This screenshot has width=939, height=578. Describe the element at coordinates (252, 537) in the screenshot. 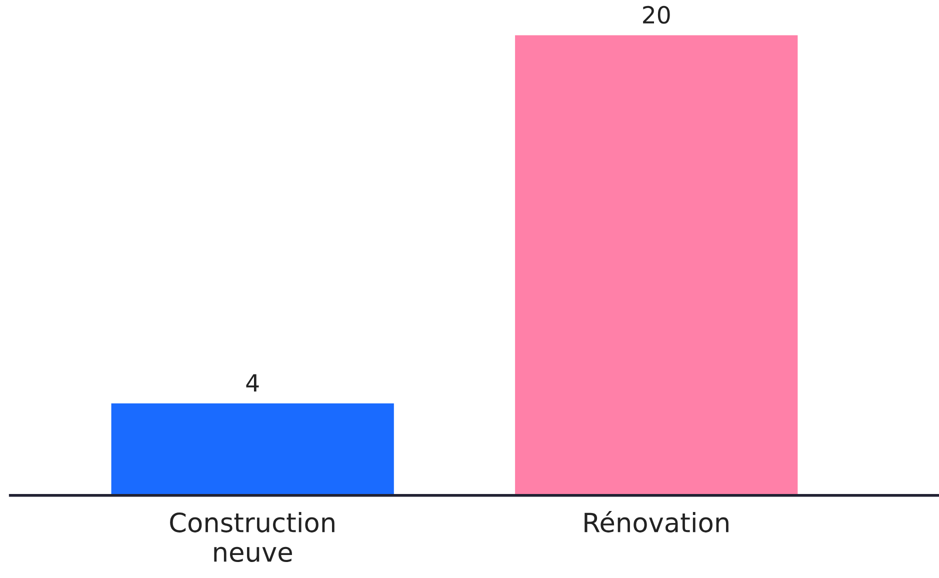

I see `x-tick-label: Construction neuve` at that location.